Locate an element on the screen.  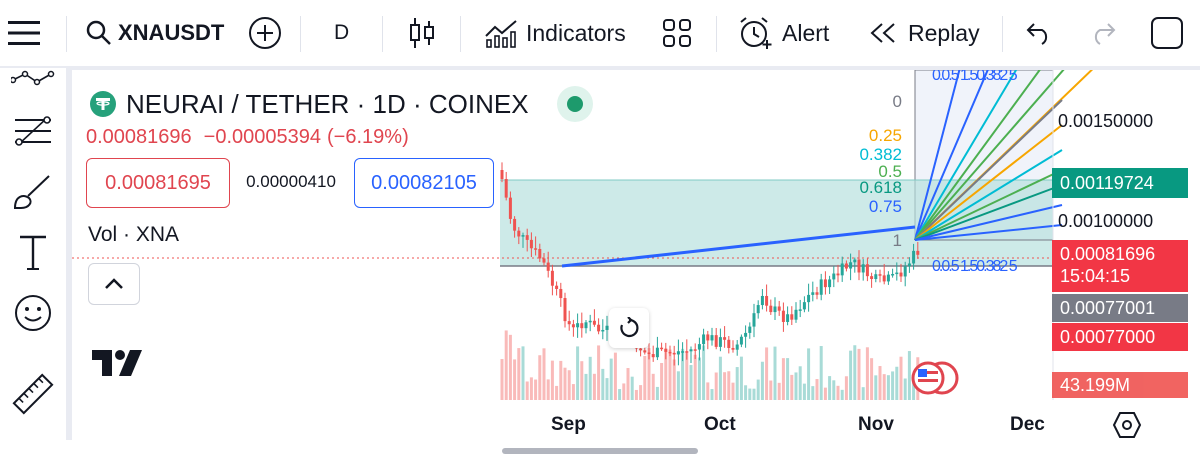
symbol-search-button: XNAUSDT is located at coordinates (155, 33).